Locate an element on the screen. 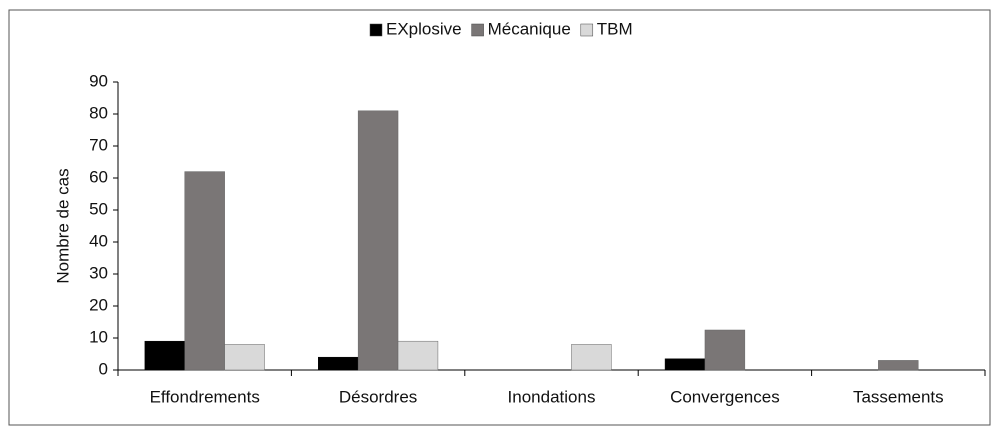  y-tick-label: 80 is located at coordinates (98, 112).